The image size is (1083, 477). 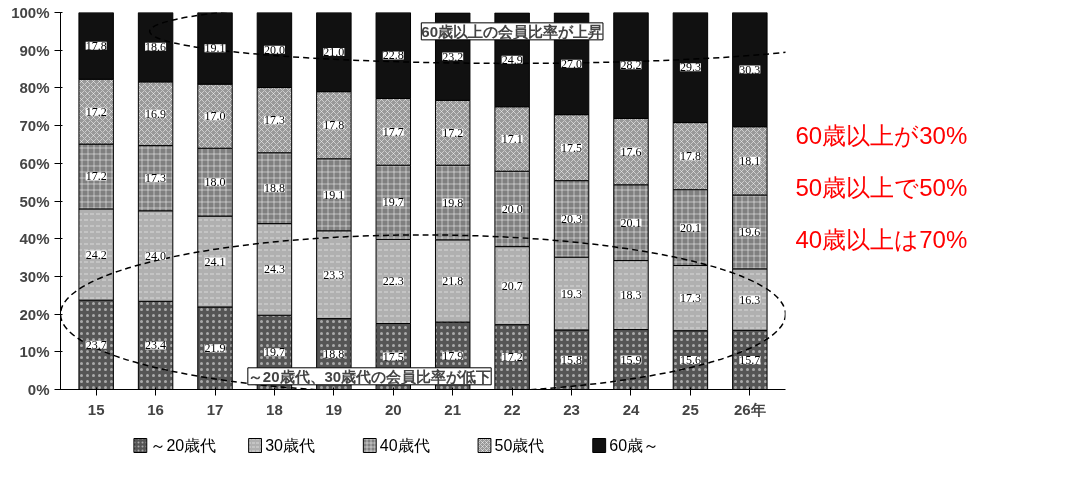 I want to click on data-label: 17.7, so click(x=393, y=131).